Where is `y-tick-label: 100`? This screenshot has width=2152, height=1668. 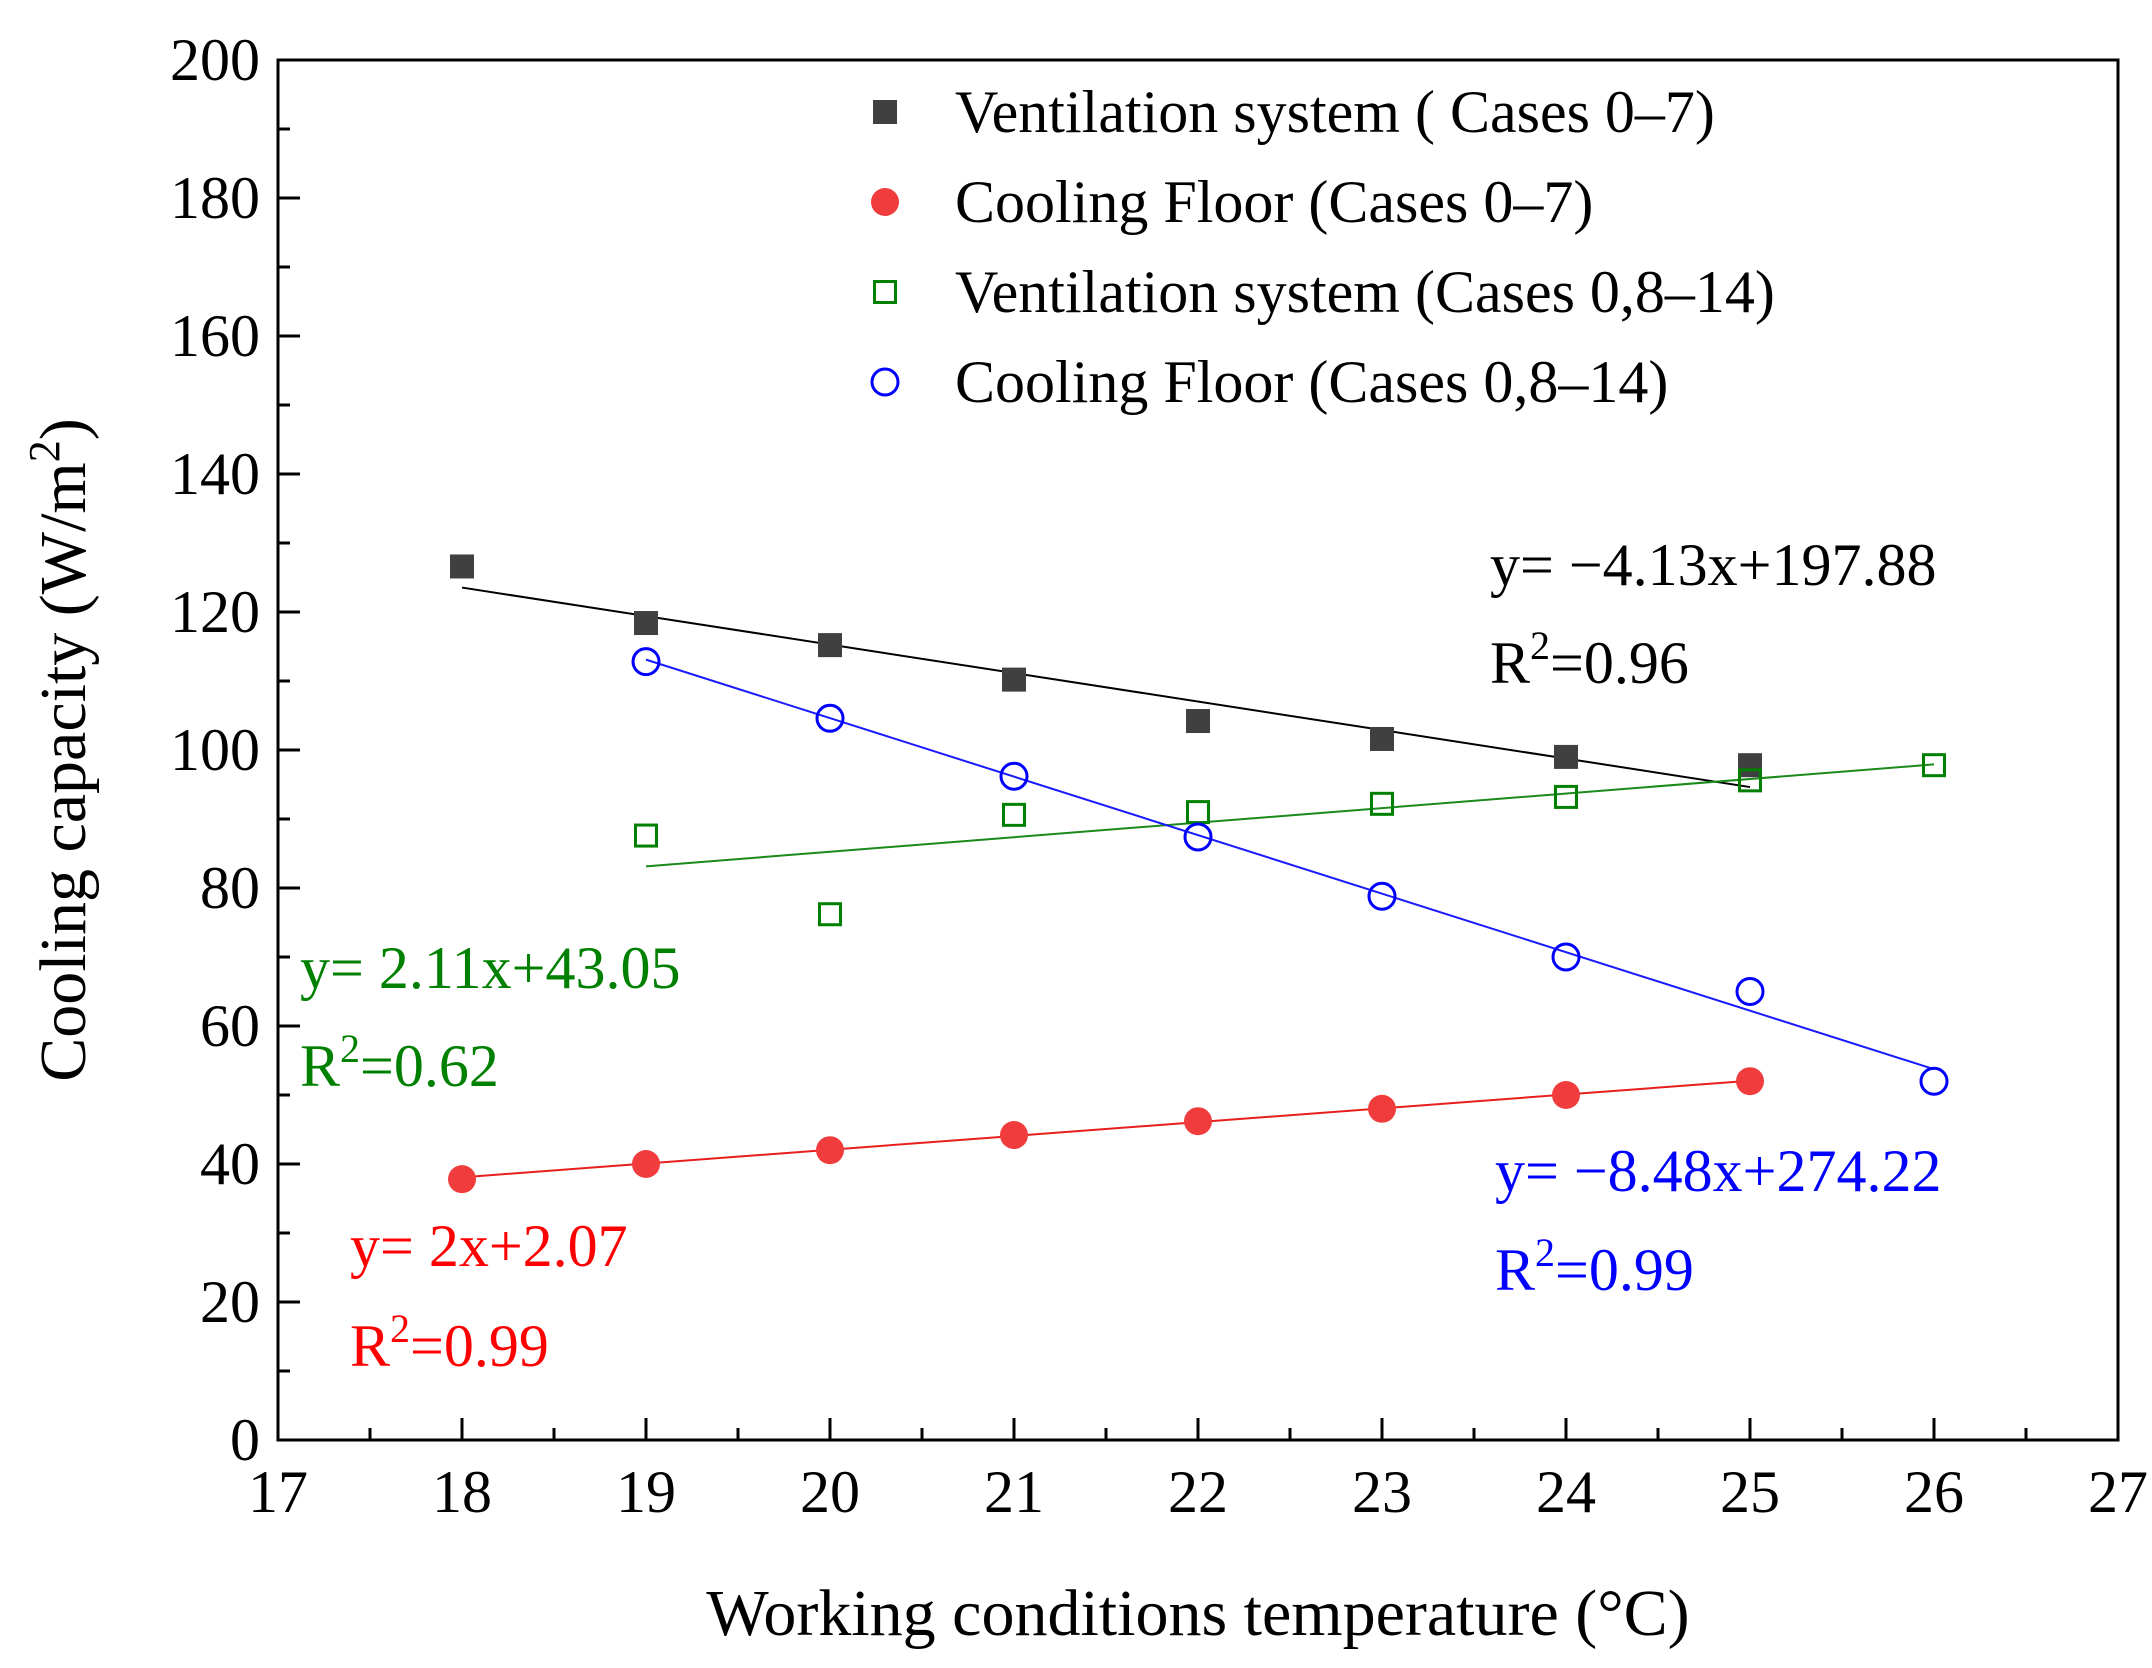 y-tick-label: 100 is located at coordinates (215, 750).